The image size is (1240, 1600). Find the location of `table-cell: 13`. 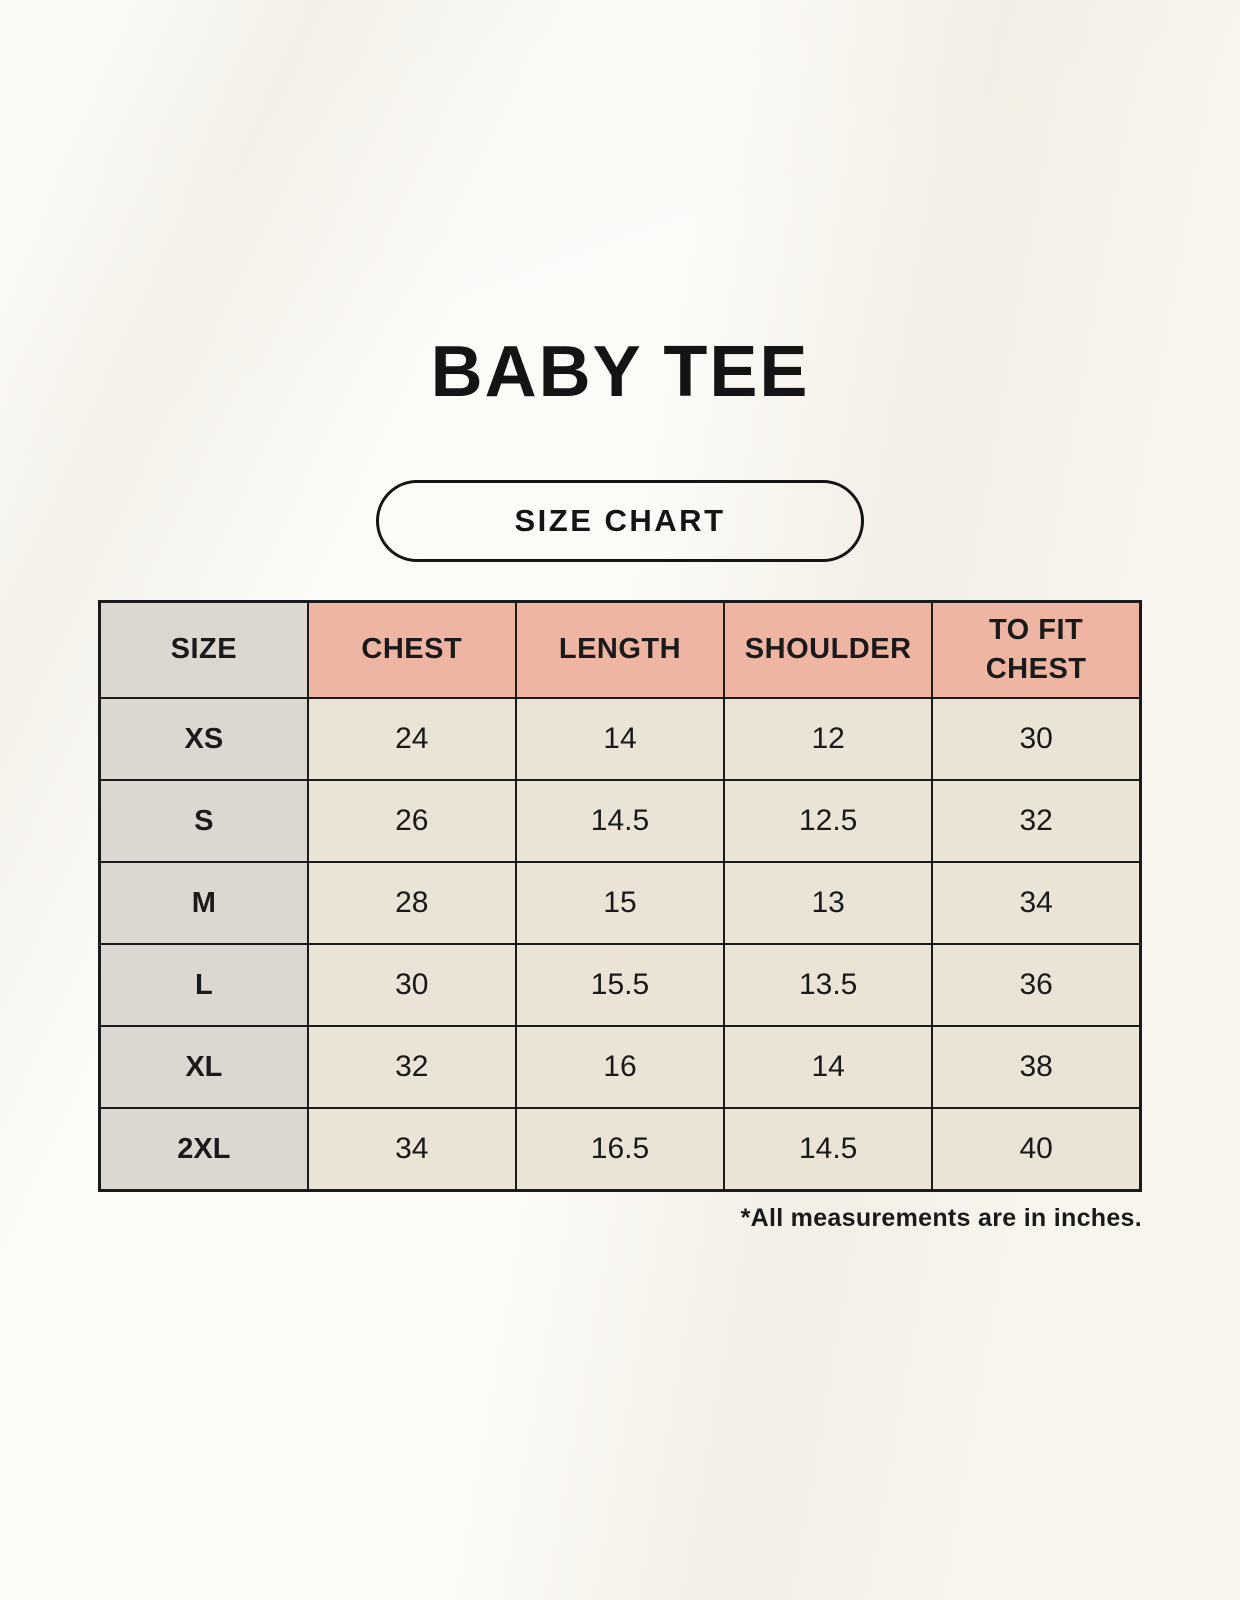

table-cell: 13 is located at coordinates (828, 903).